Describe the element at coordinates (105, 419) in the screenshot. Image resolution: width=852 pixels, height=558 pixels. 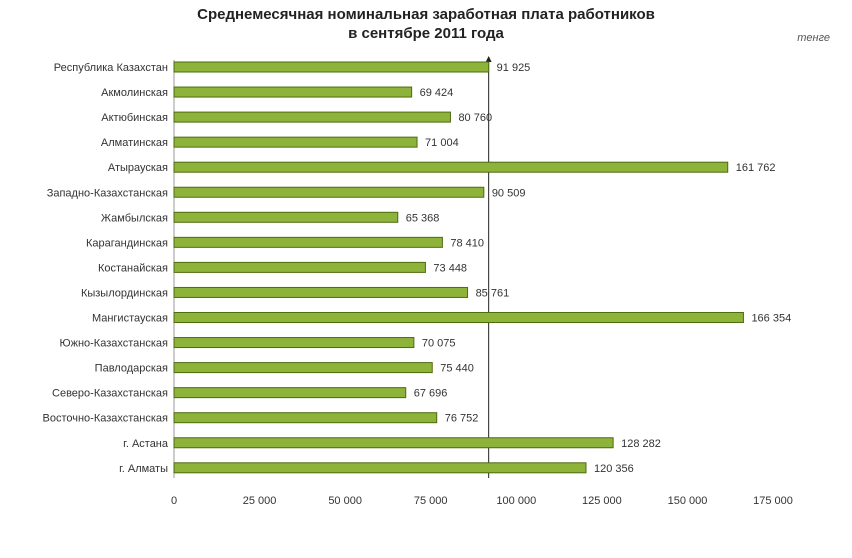
I see `category-label: Восточно-Казахстанская` at that location.